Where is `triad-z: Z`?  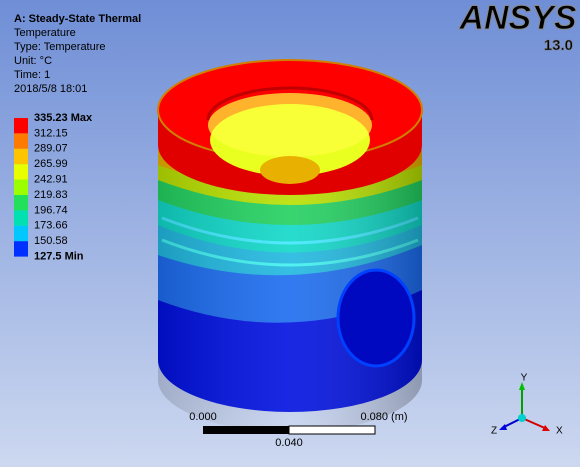 triad-z: Z is located at coordinates (494, 431).